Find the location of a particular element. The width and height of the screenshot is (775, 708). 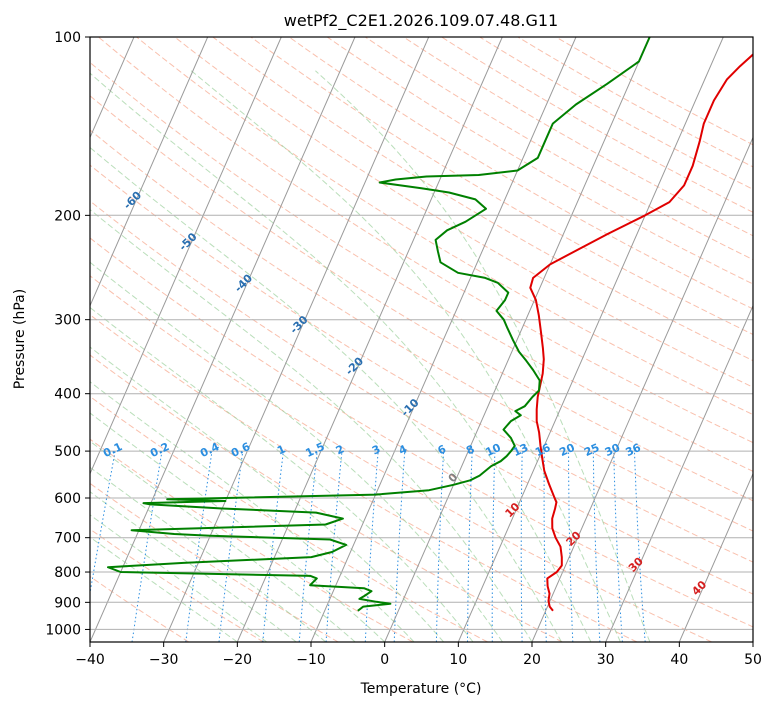

mixing-ratio-label: 25 is located at coordinates (591, 450).